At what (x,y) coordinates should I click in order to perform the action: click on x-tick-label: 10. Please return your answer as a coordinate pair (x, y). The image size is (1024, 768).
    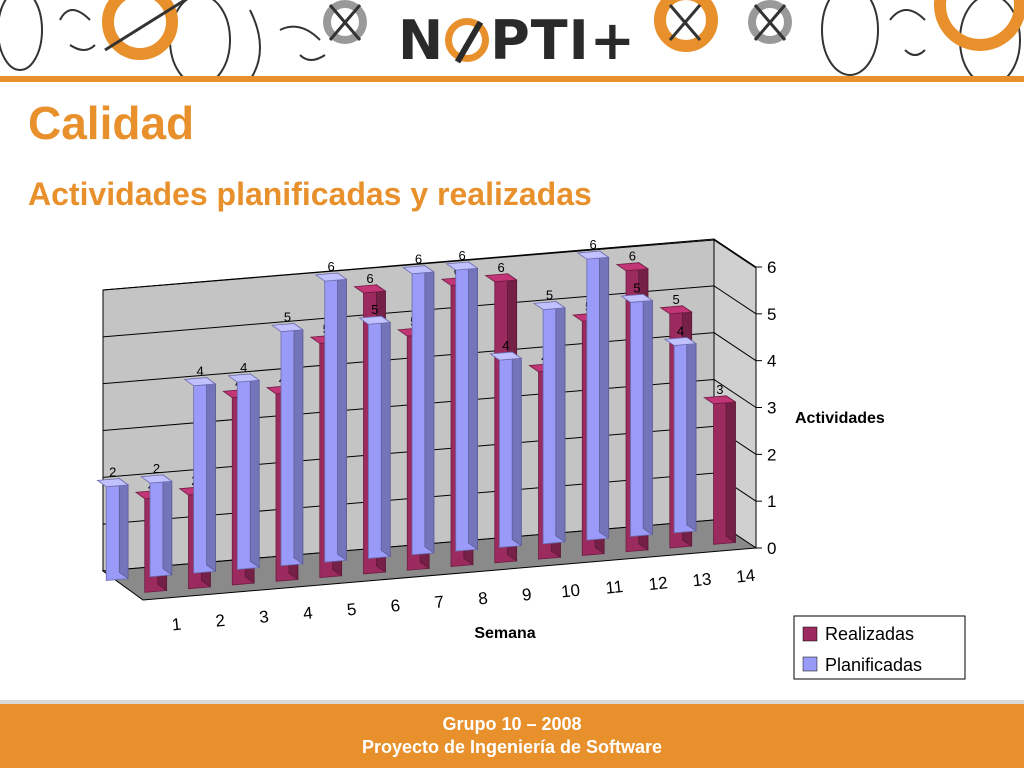
    Looking at the image, I should click on (570, 591).